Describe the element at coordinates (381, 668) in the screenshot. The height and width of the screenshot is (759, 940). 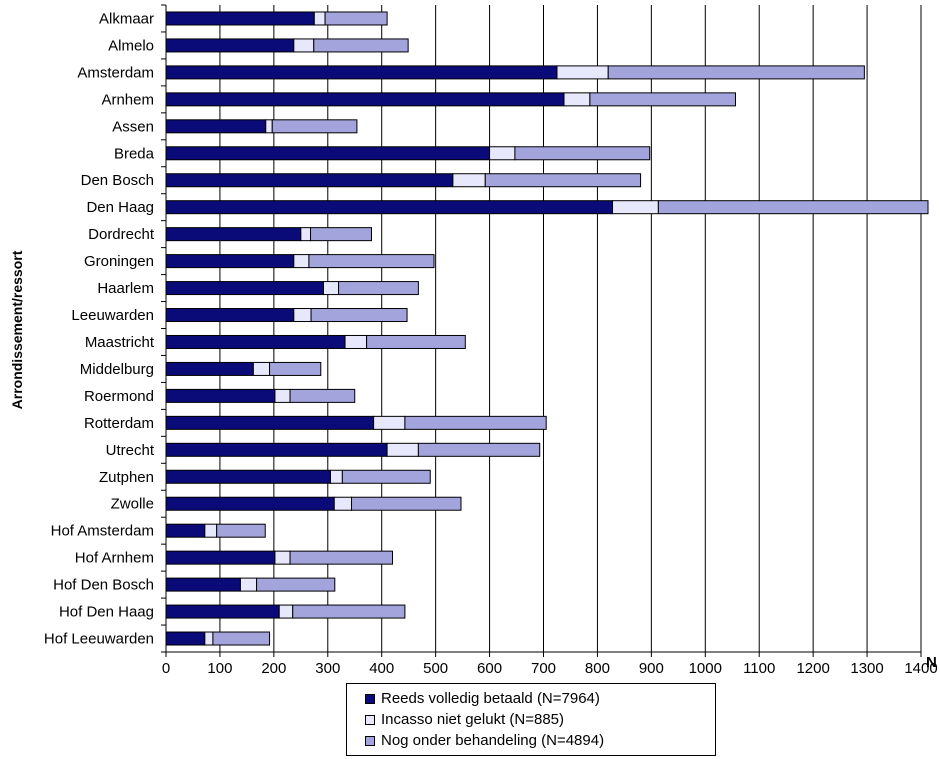
I see `x-tick-label: 400` at that location.